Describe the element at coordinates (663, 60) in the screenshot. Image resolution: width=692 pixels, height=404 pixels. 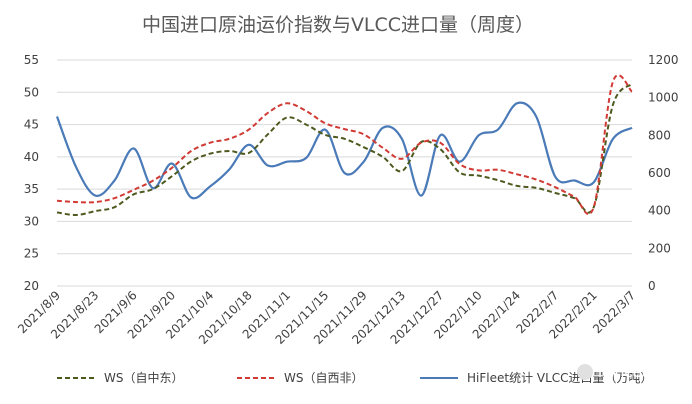
I see `y-right-tick-label: 1200` at that location.